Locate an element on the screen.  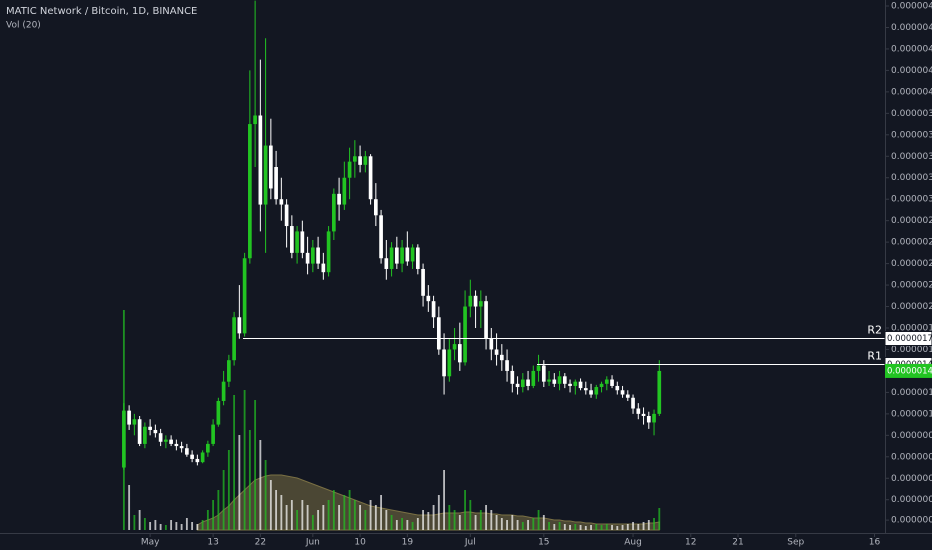
y-tick-label: 0.00000040 is located at coordinates (911, 479).